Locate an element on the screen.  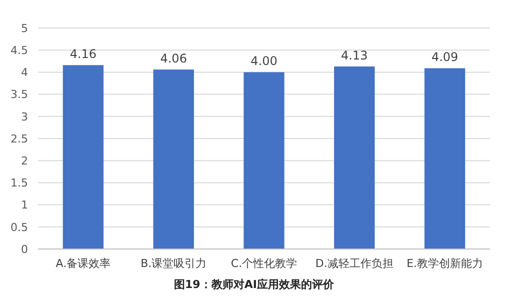
y-tick-label: 0 is located at coordinates (24, 249).